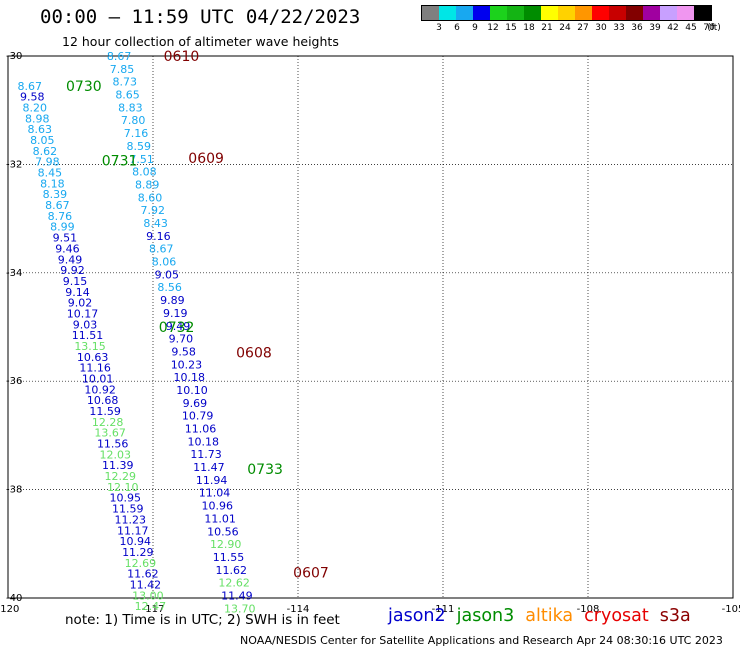 The width and height of the screenshot is (740, 650). What do you see at coordinates (616, 616) in the screenshot?
I see `mission-legend-cryosat: cryosat` at bounding box center [616, 616].